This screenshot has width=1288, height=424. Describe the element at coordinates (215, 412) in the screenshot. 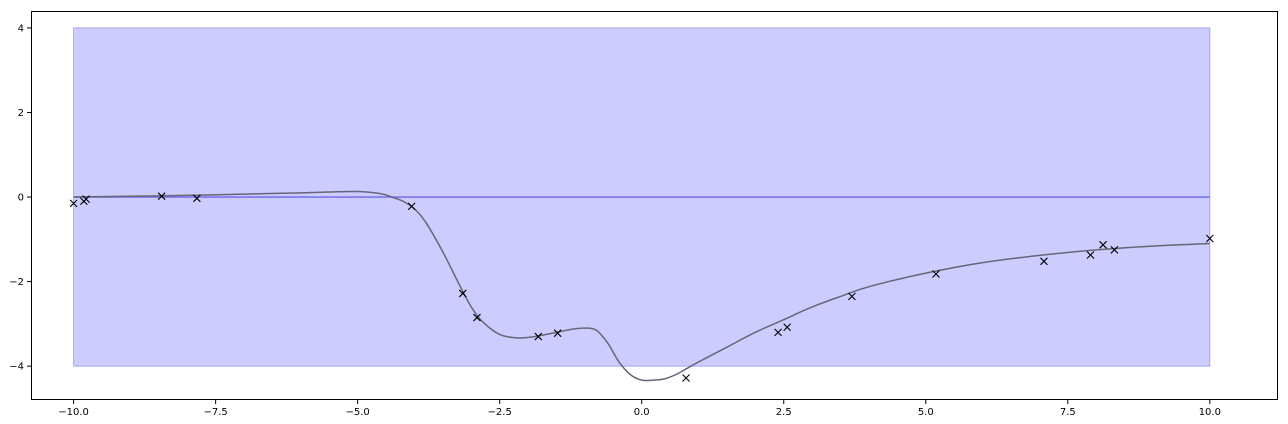

I see `x-tick-label: −7.5` at that location.